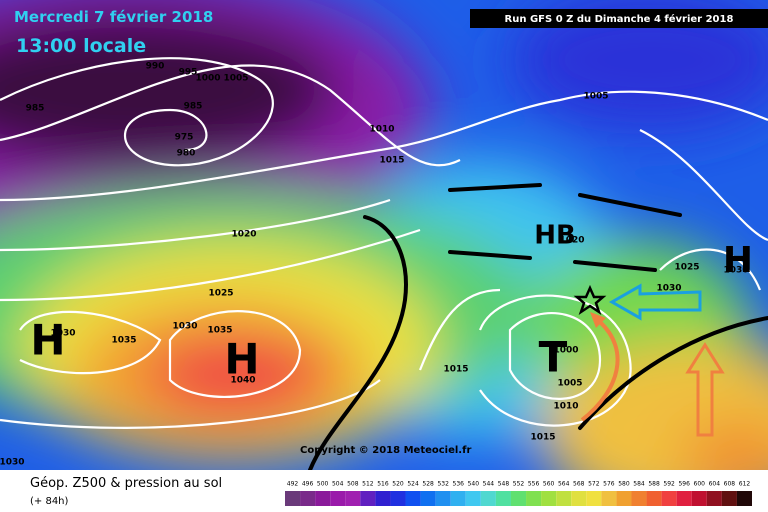 This screenshot has width=768, height=512. Describe the element at coordinates (155, 67) in the screenshot. I see `isobar-label: 990` at that location.